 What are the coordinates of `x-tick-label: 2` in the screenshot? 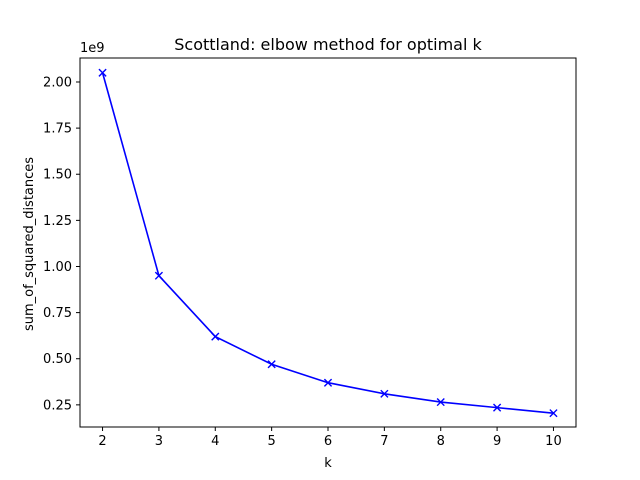 It's located at (102, 441).